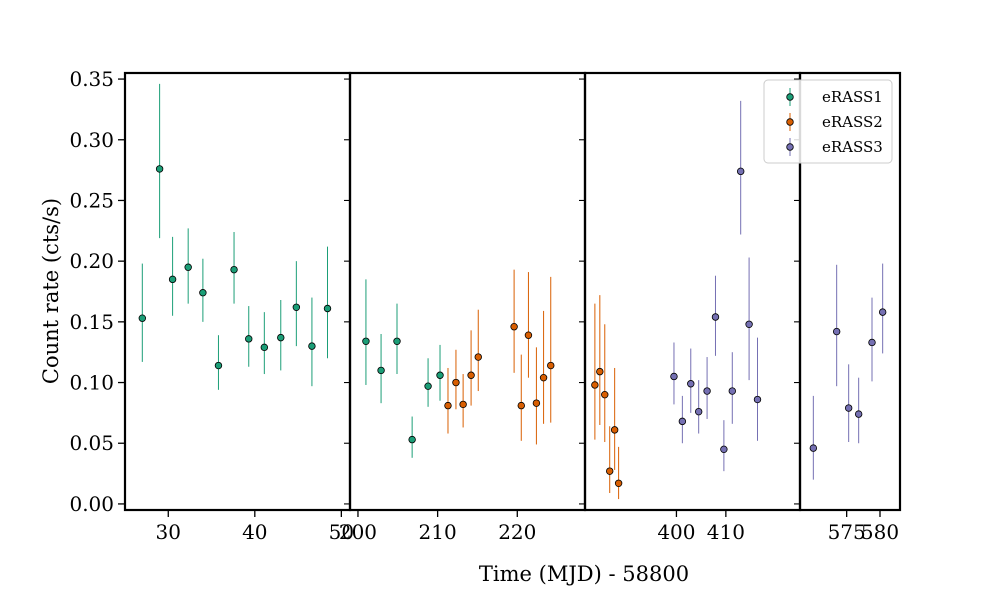 This screenshot has height=600, width=1000. I want to click on y-tick-label-0: 0.00, so click(91, 504).